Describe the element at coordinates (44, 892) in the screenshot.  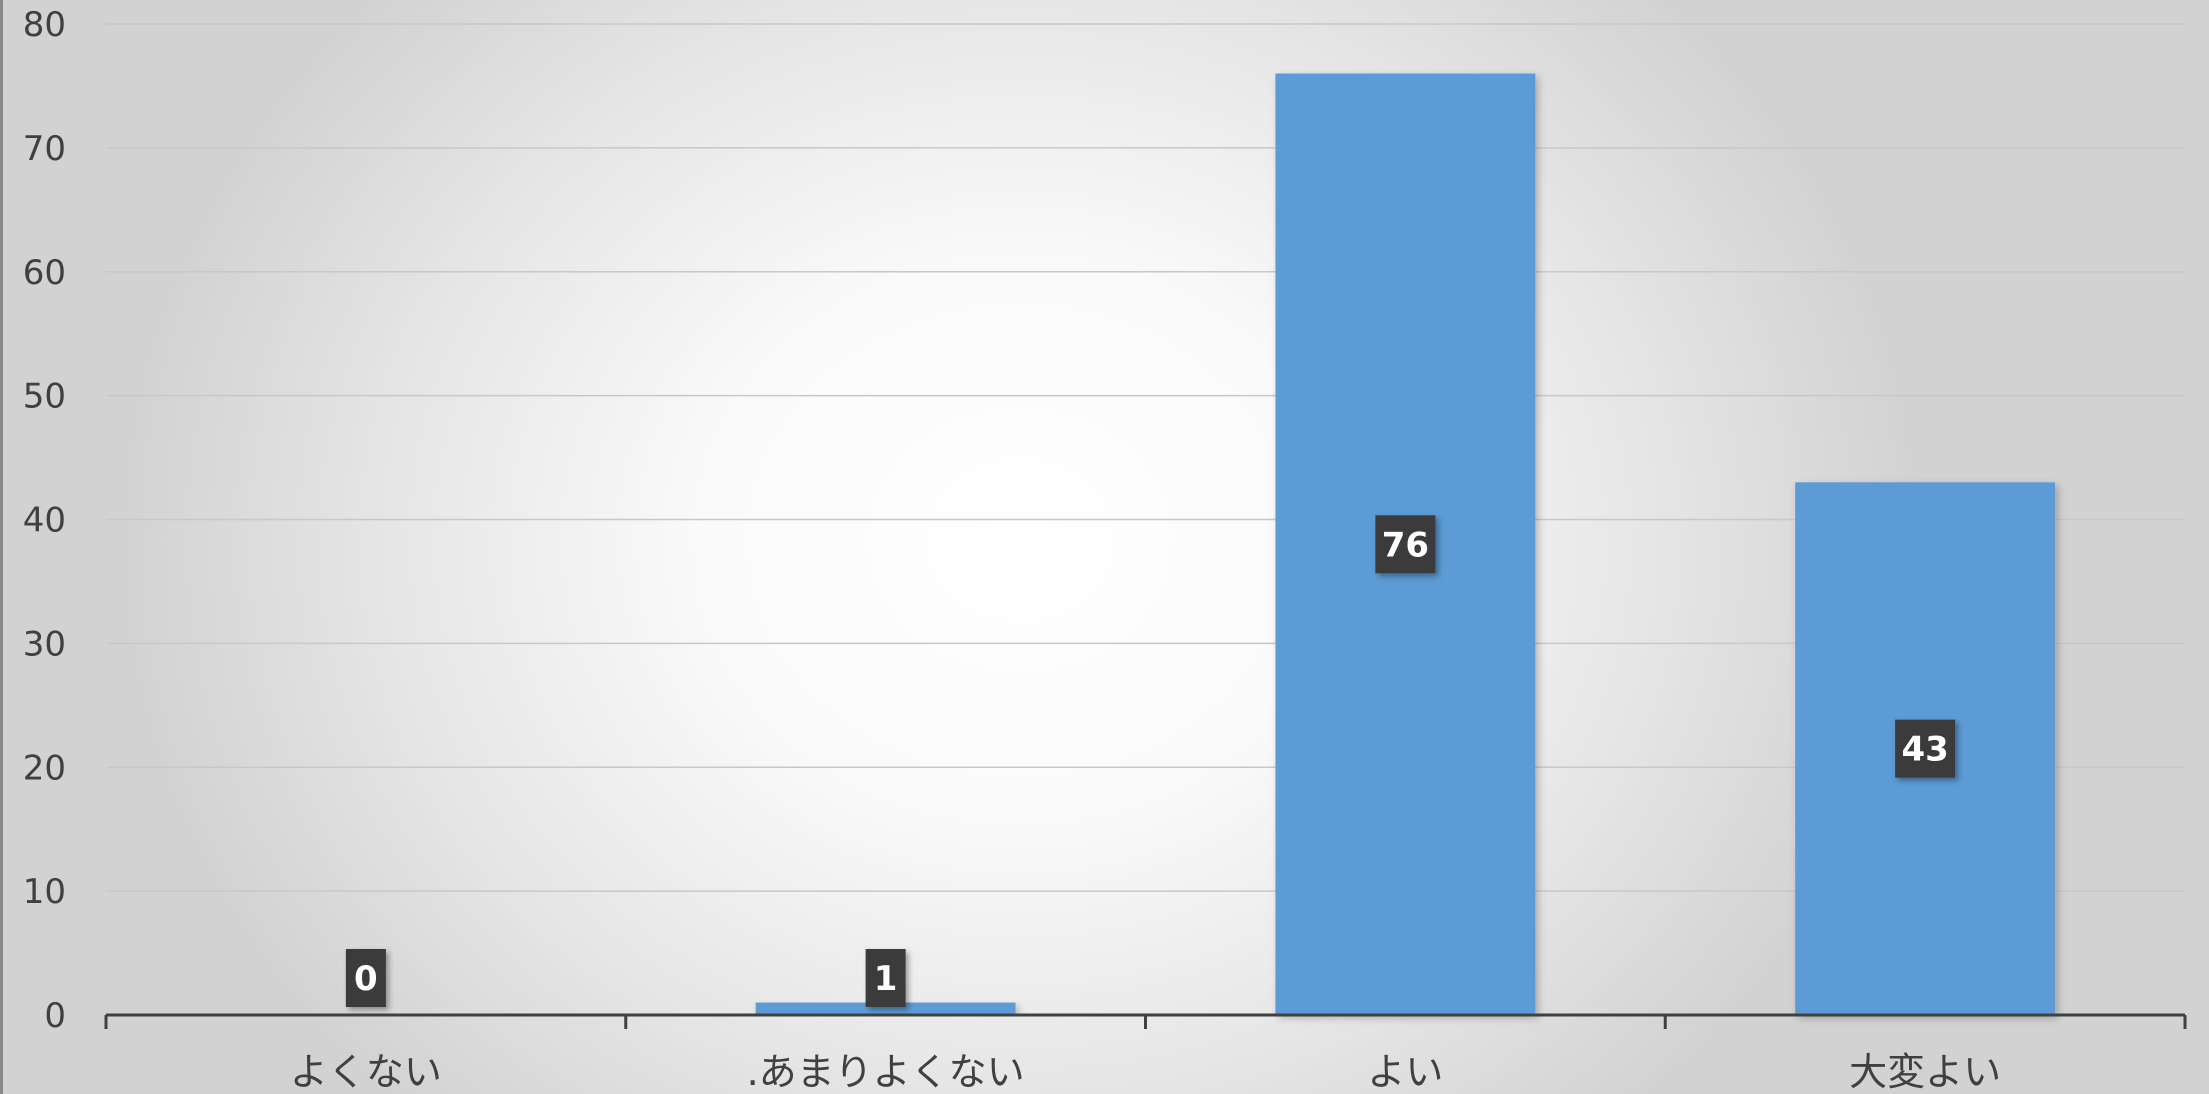
I see `y-tick-label: 10` at that location.